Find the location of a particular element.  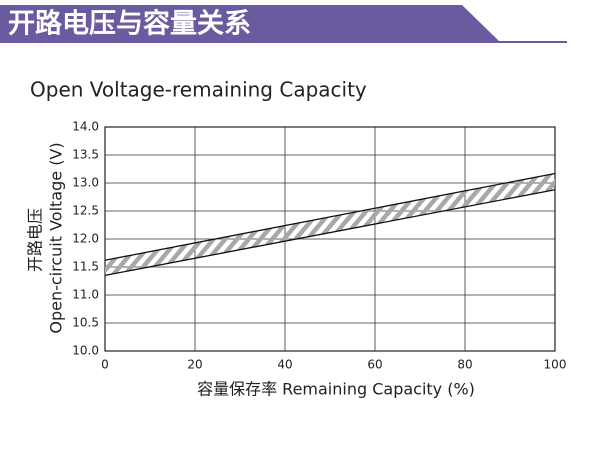

y-tick-label: 11.5 is located at coordinates (85, 267).